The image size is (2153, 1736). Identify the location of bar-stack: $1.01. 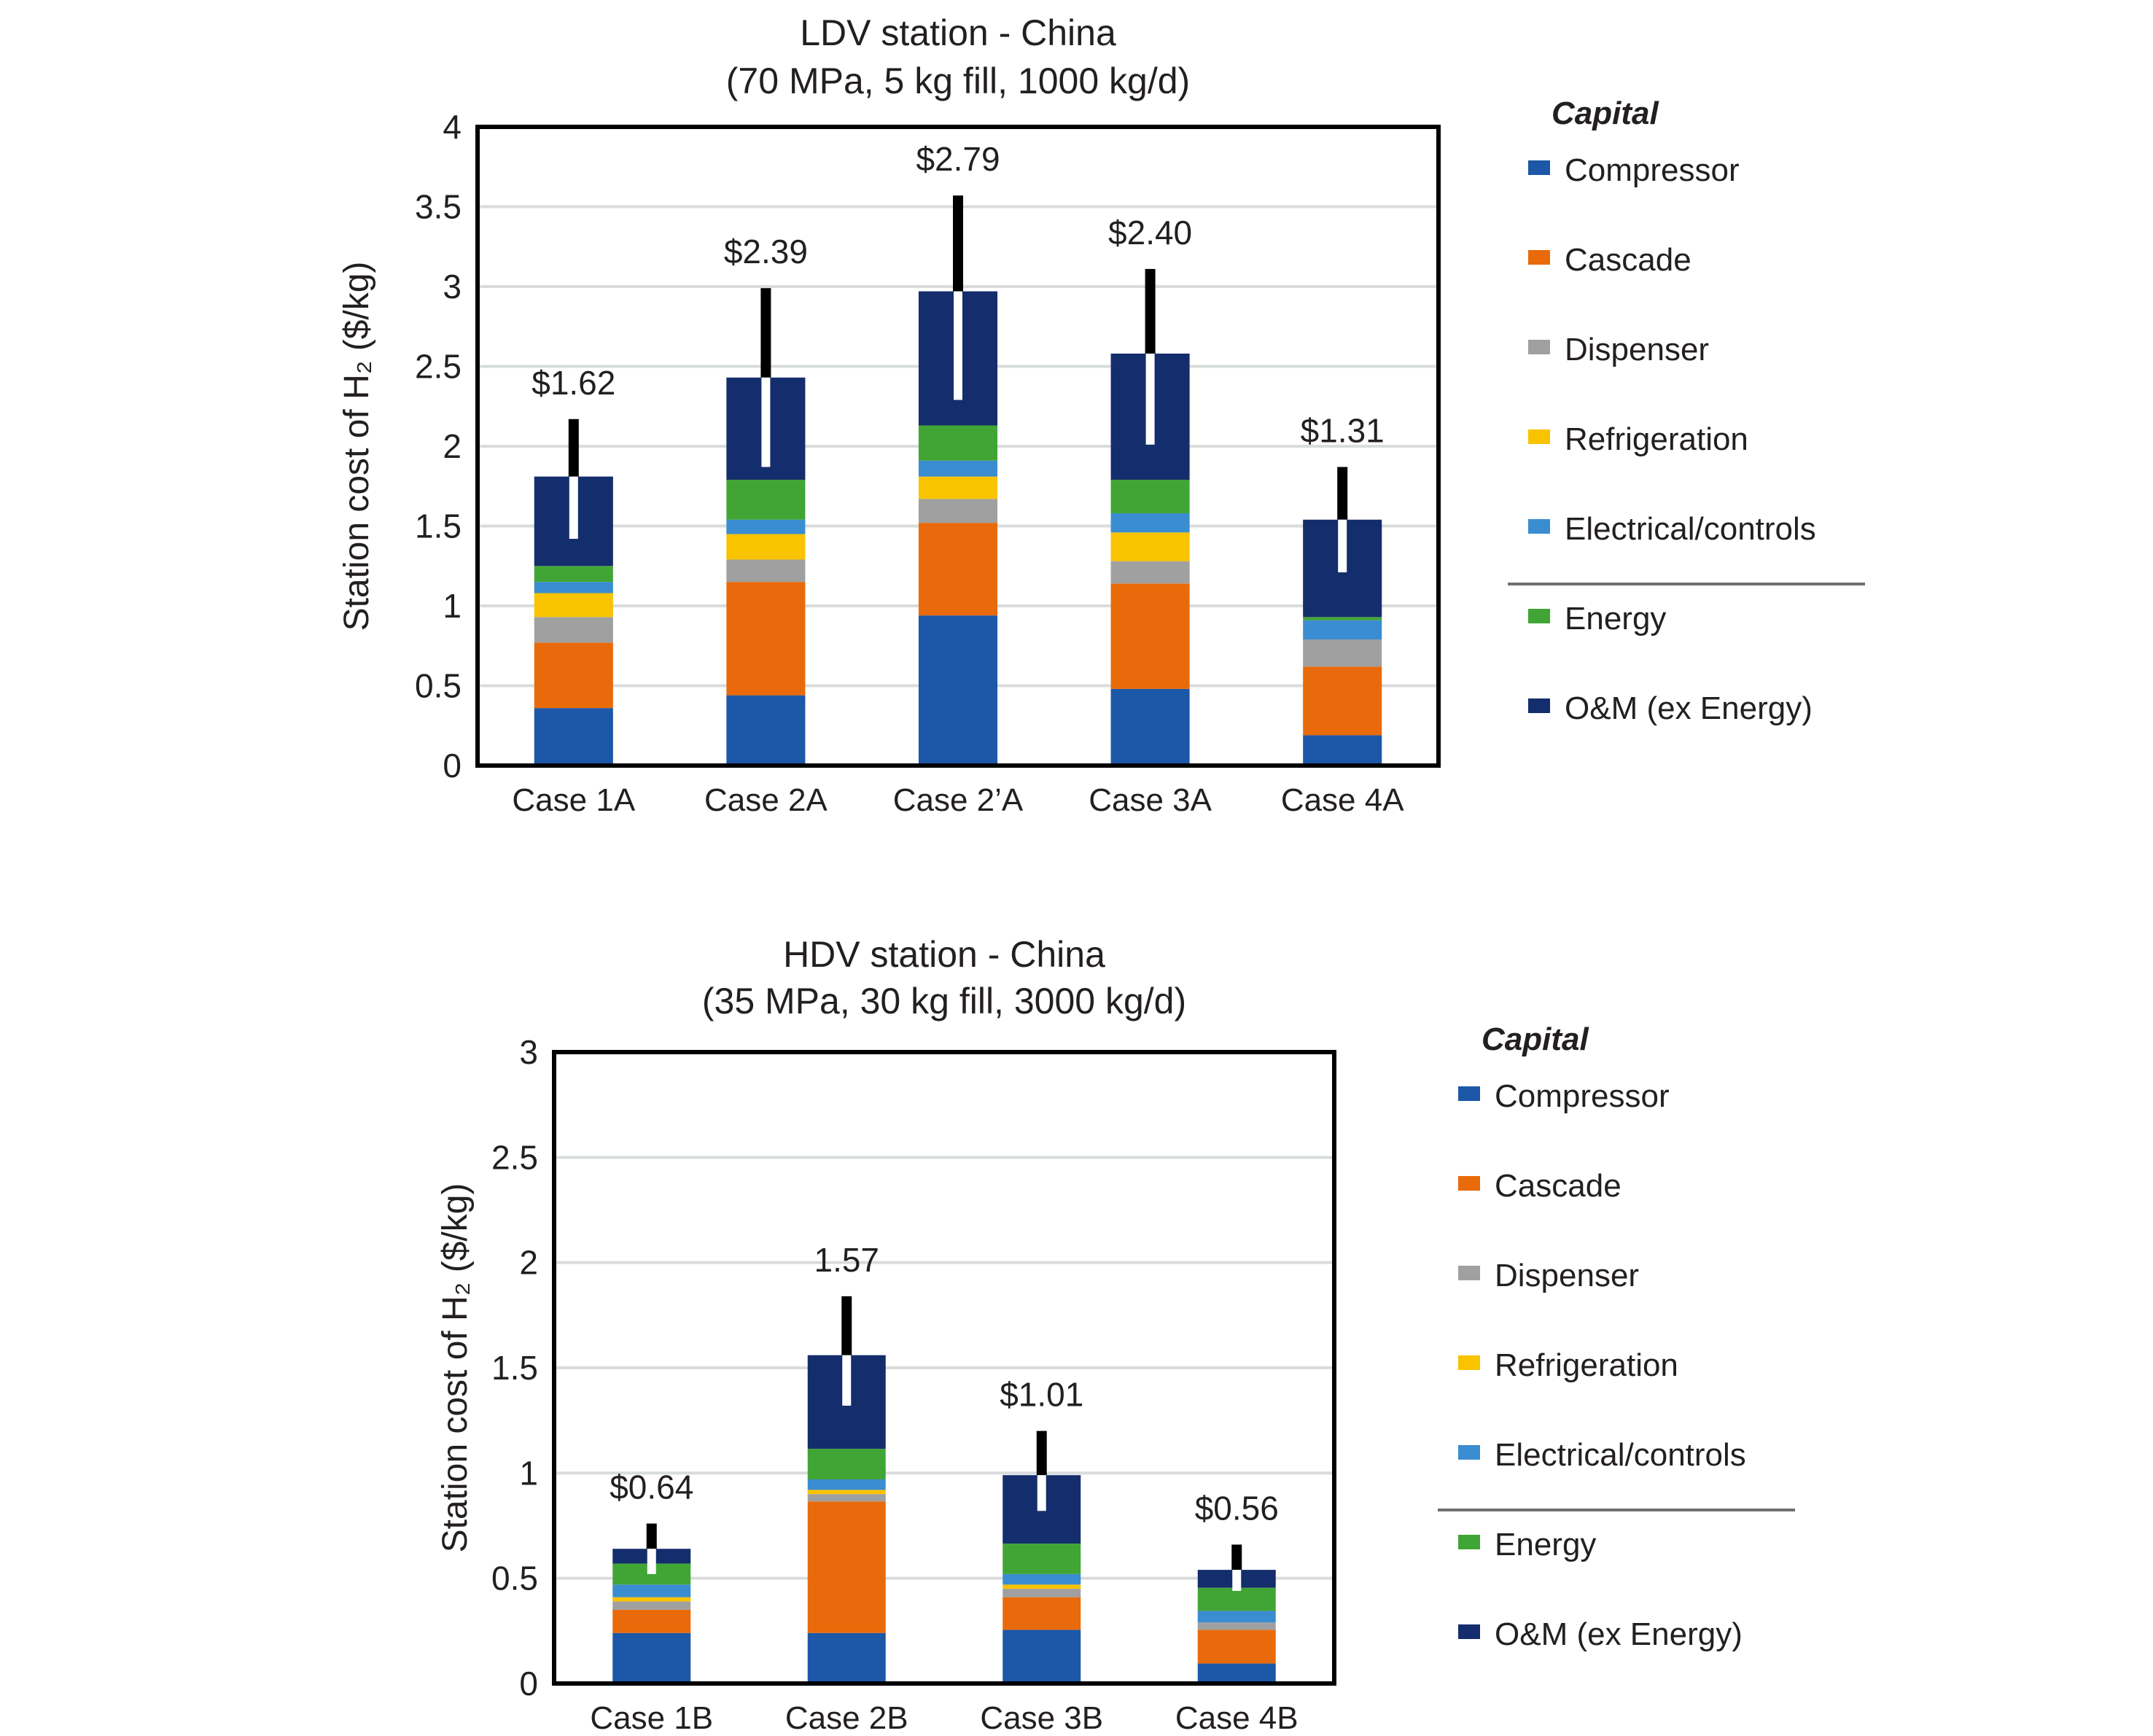
(1041, 1530).